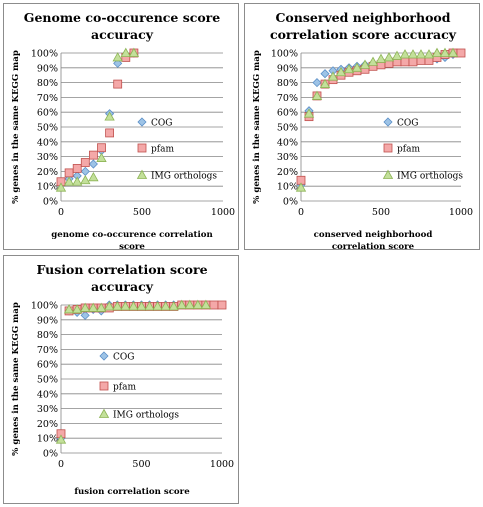 The height and width of the screenshot is (507, 483). What do you see at coordinates (121, 269) in the screenshot?
I see `chart-title-line: Fusion correlation score` at bounding box center [121, 269].